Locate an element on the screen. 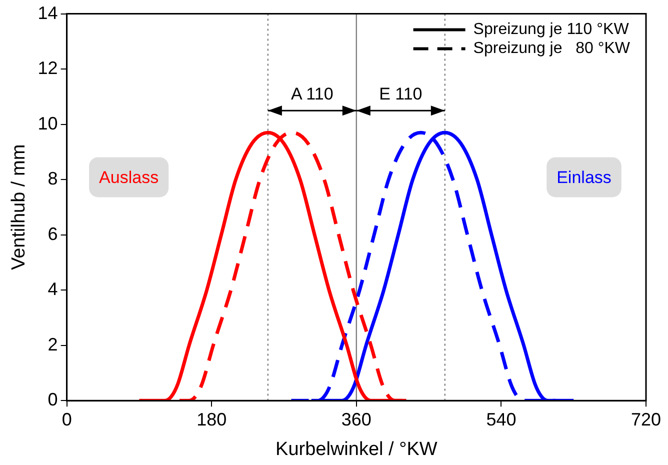  y-tick-label: 8 is located at coordinates (53, 178).